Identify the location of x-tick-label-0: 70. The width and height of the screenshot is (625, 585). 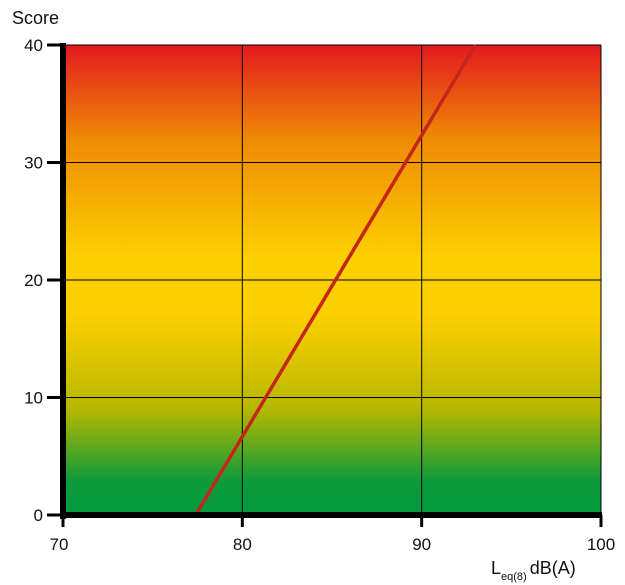
(59, 544).